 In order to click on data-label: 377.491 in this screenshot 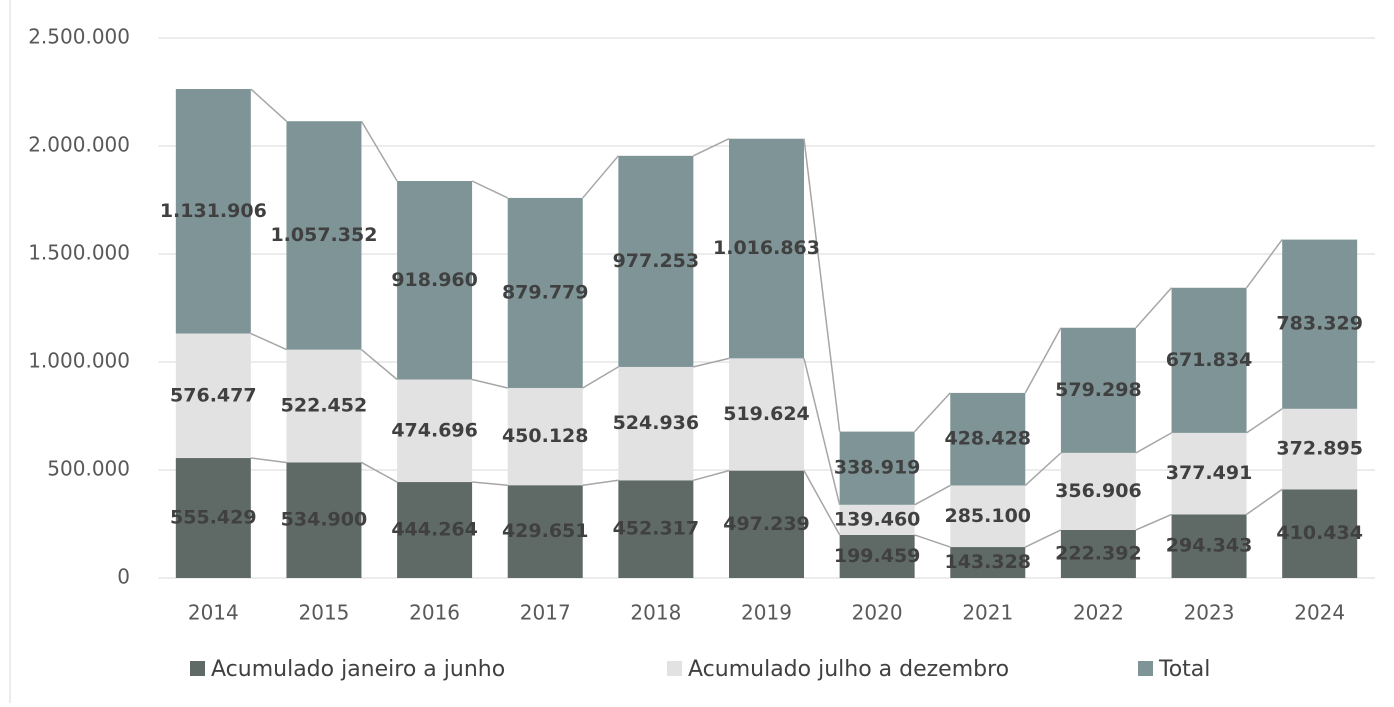, I will do `click(1209, 473)`.